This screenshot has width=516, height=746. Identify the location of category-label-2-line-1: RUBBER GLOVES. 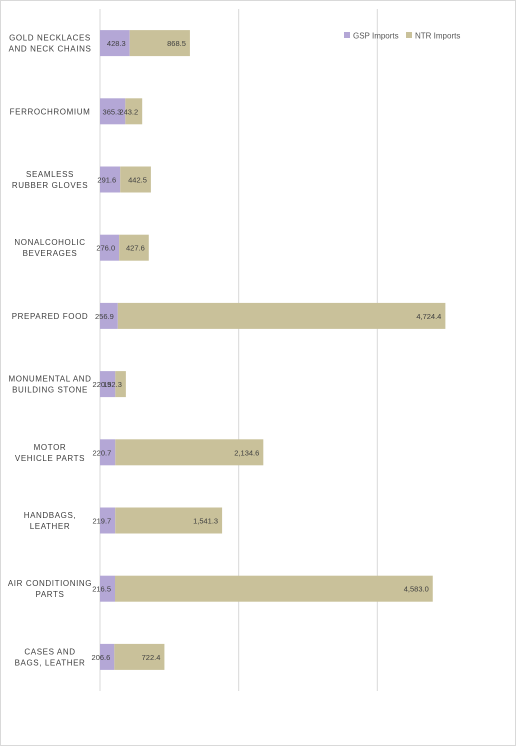
(50, 185).